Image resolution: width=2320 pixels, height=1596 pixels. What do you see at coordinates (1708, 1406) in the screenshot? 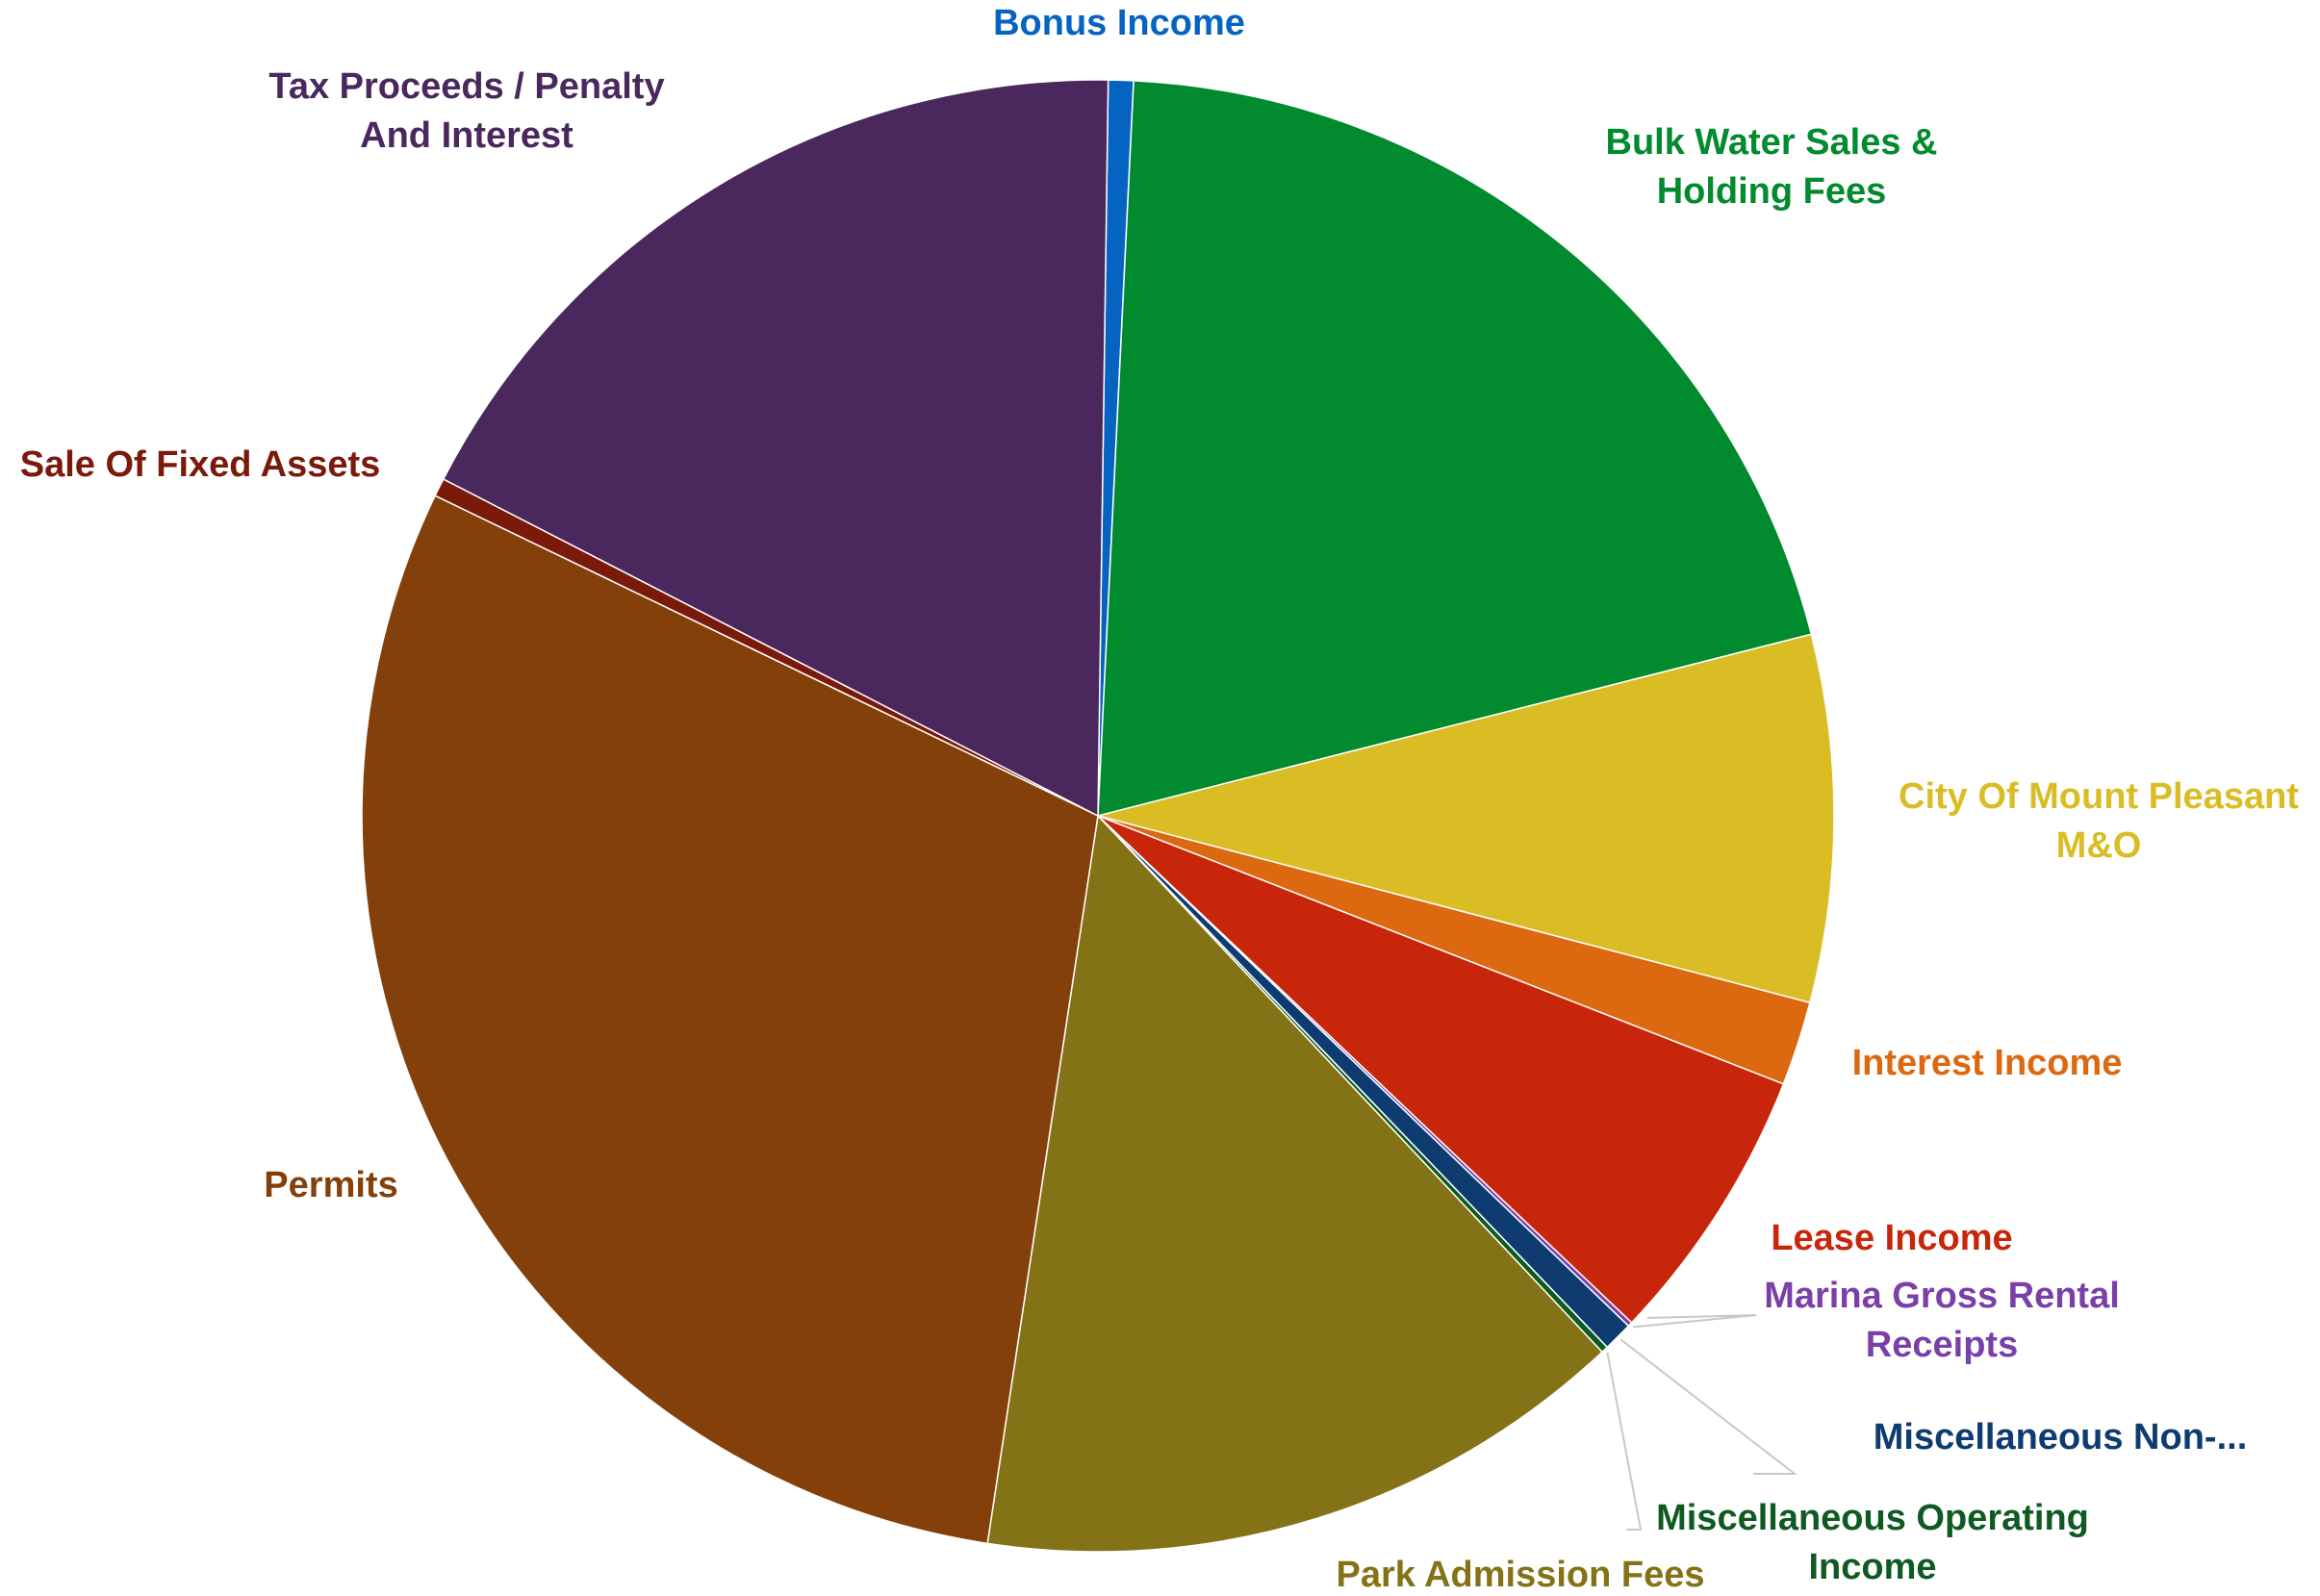
I see `leader-line-miscellaneous-non` at bounding box center [1708, 1406].